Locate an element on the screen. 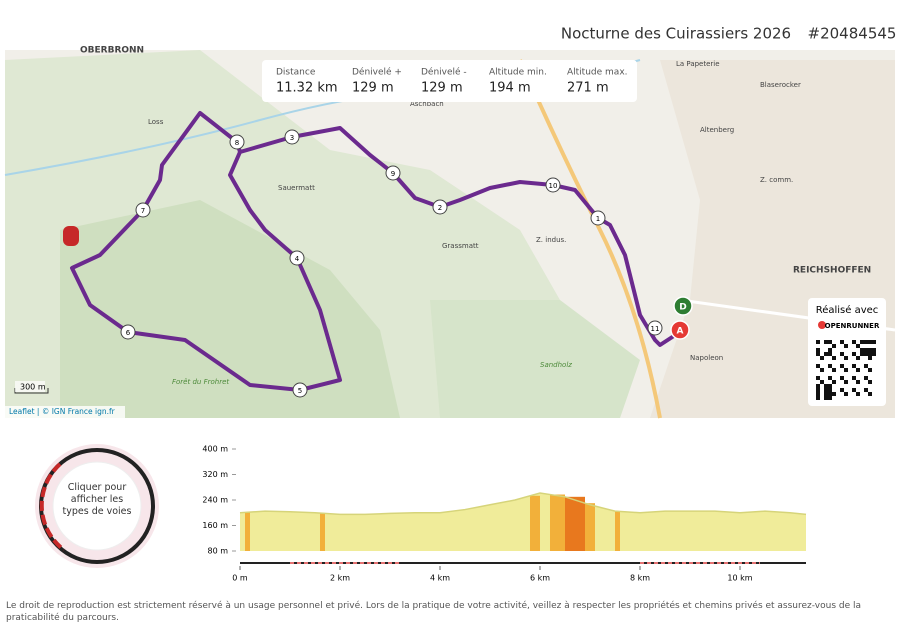 This screenshot has height=636, width=900. end-label: A is located at coordinates (680, 332).